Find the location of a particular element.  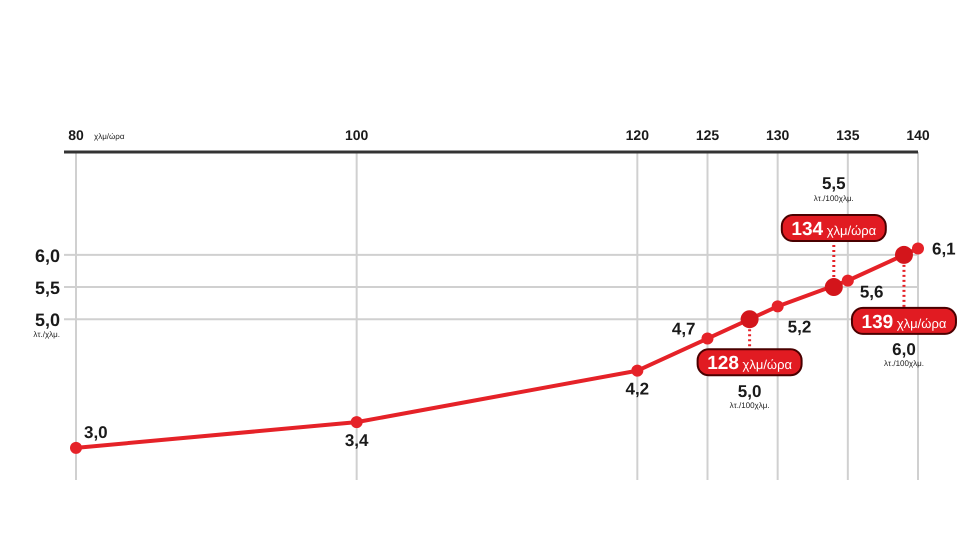

annotation: 5,5 is located at coordinates (834, 184).